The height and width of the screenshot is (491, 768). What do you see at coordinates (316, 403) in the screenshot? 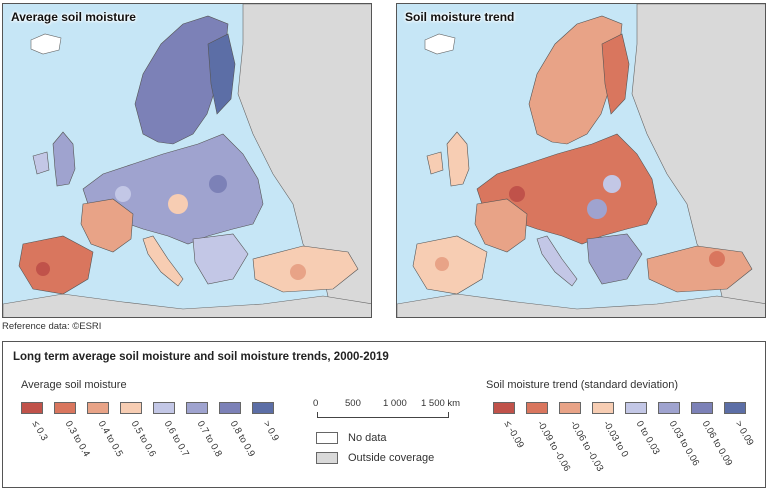
I see `scale-label-0: 0` at bounding box center [316, 403].